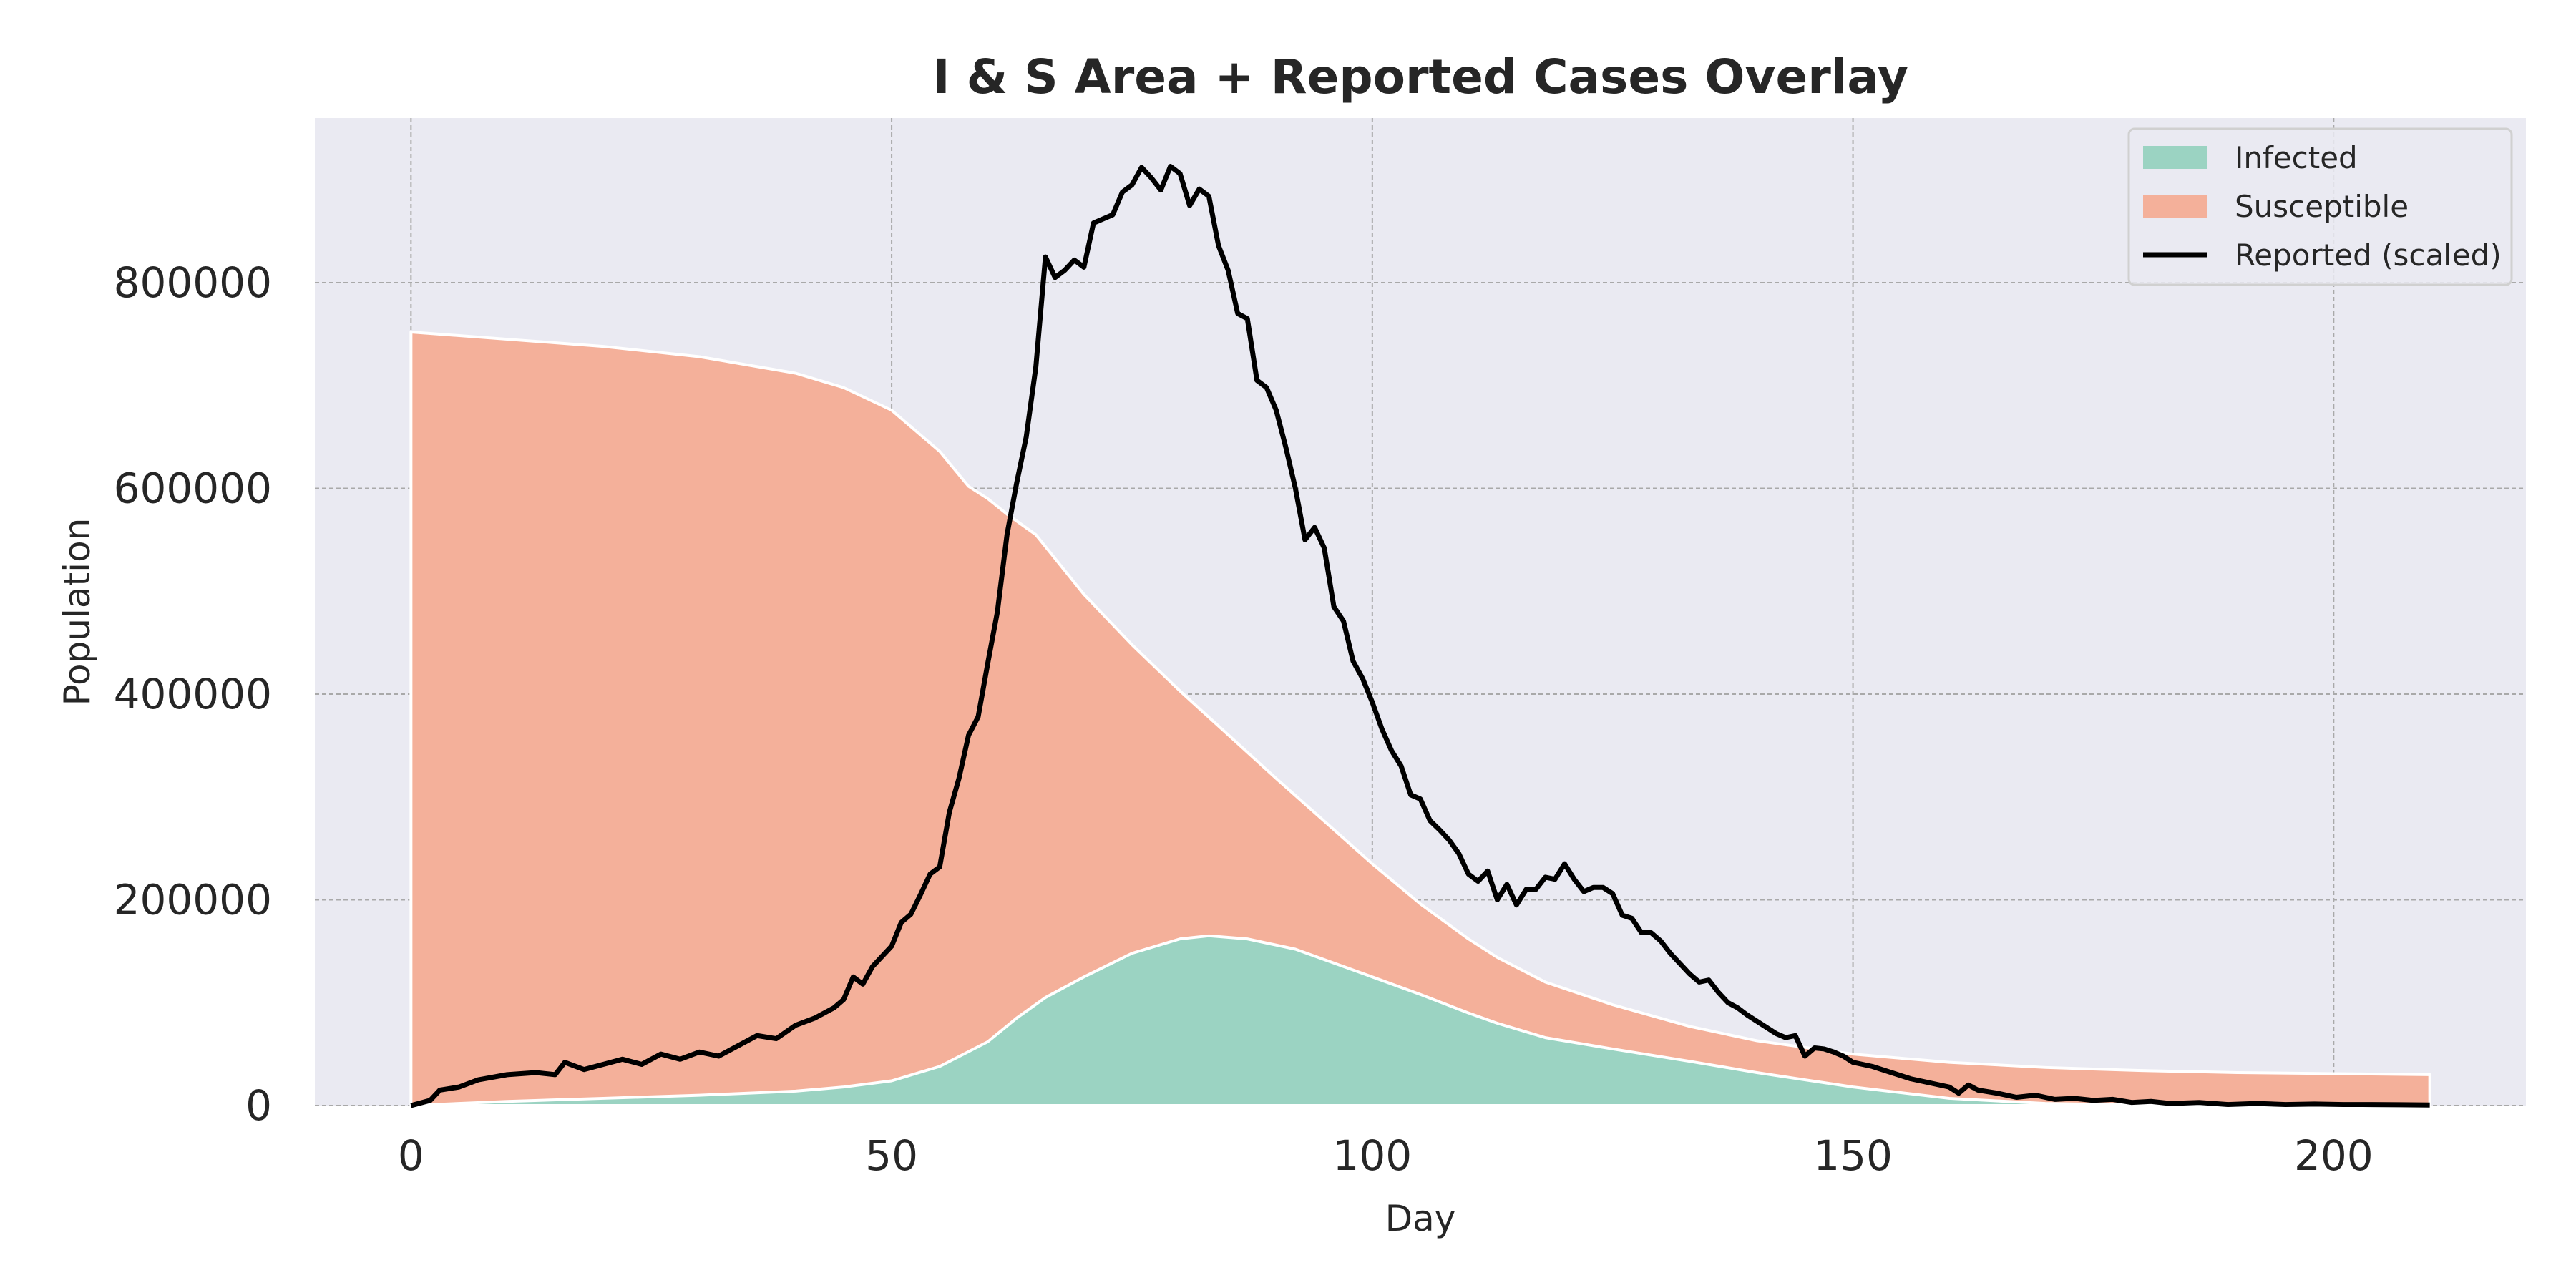  Describe the element at coordinates (258, 1105) in the screenshot. I see `y-tick-label: 0` at that location.